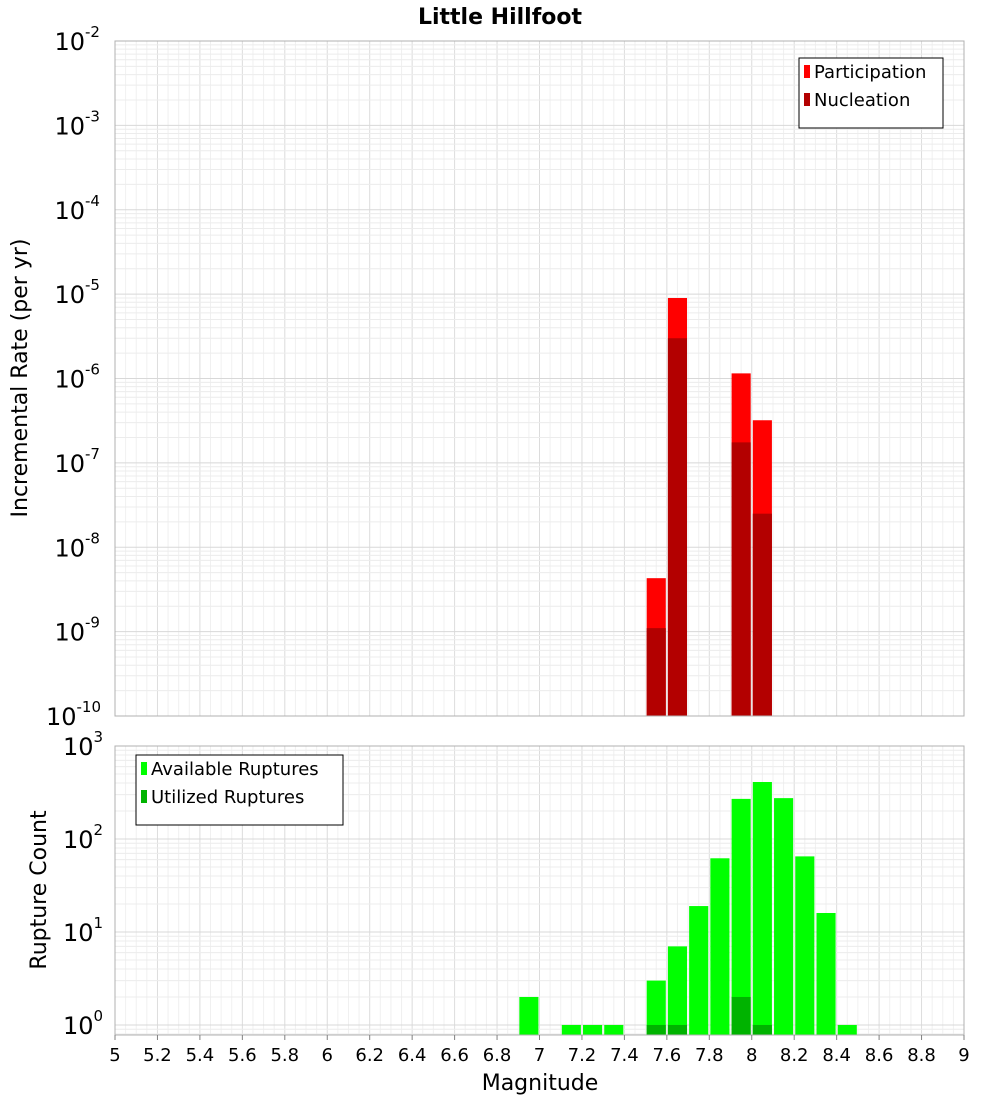 The width and height of the screenshot is (1000, 1100). Describe the element at coordinates (99, 923) in the screenshot. I see `bottom-y-tick-label-exp: 1` at that location.